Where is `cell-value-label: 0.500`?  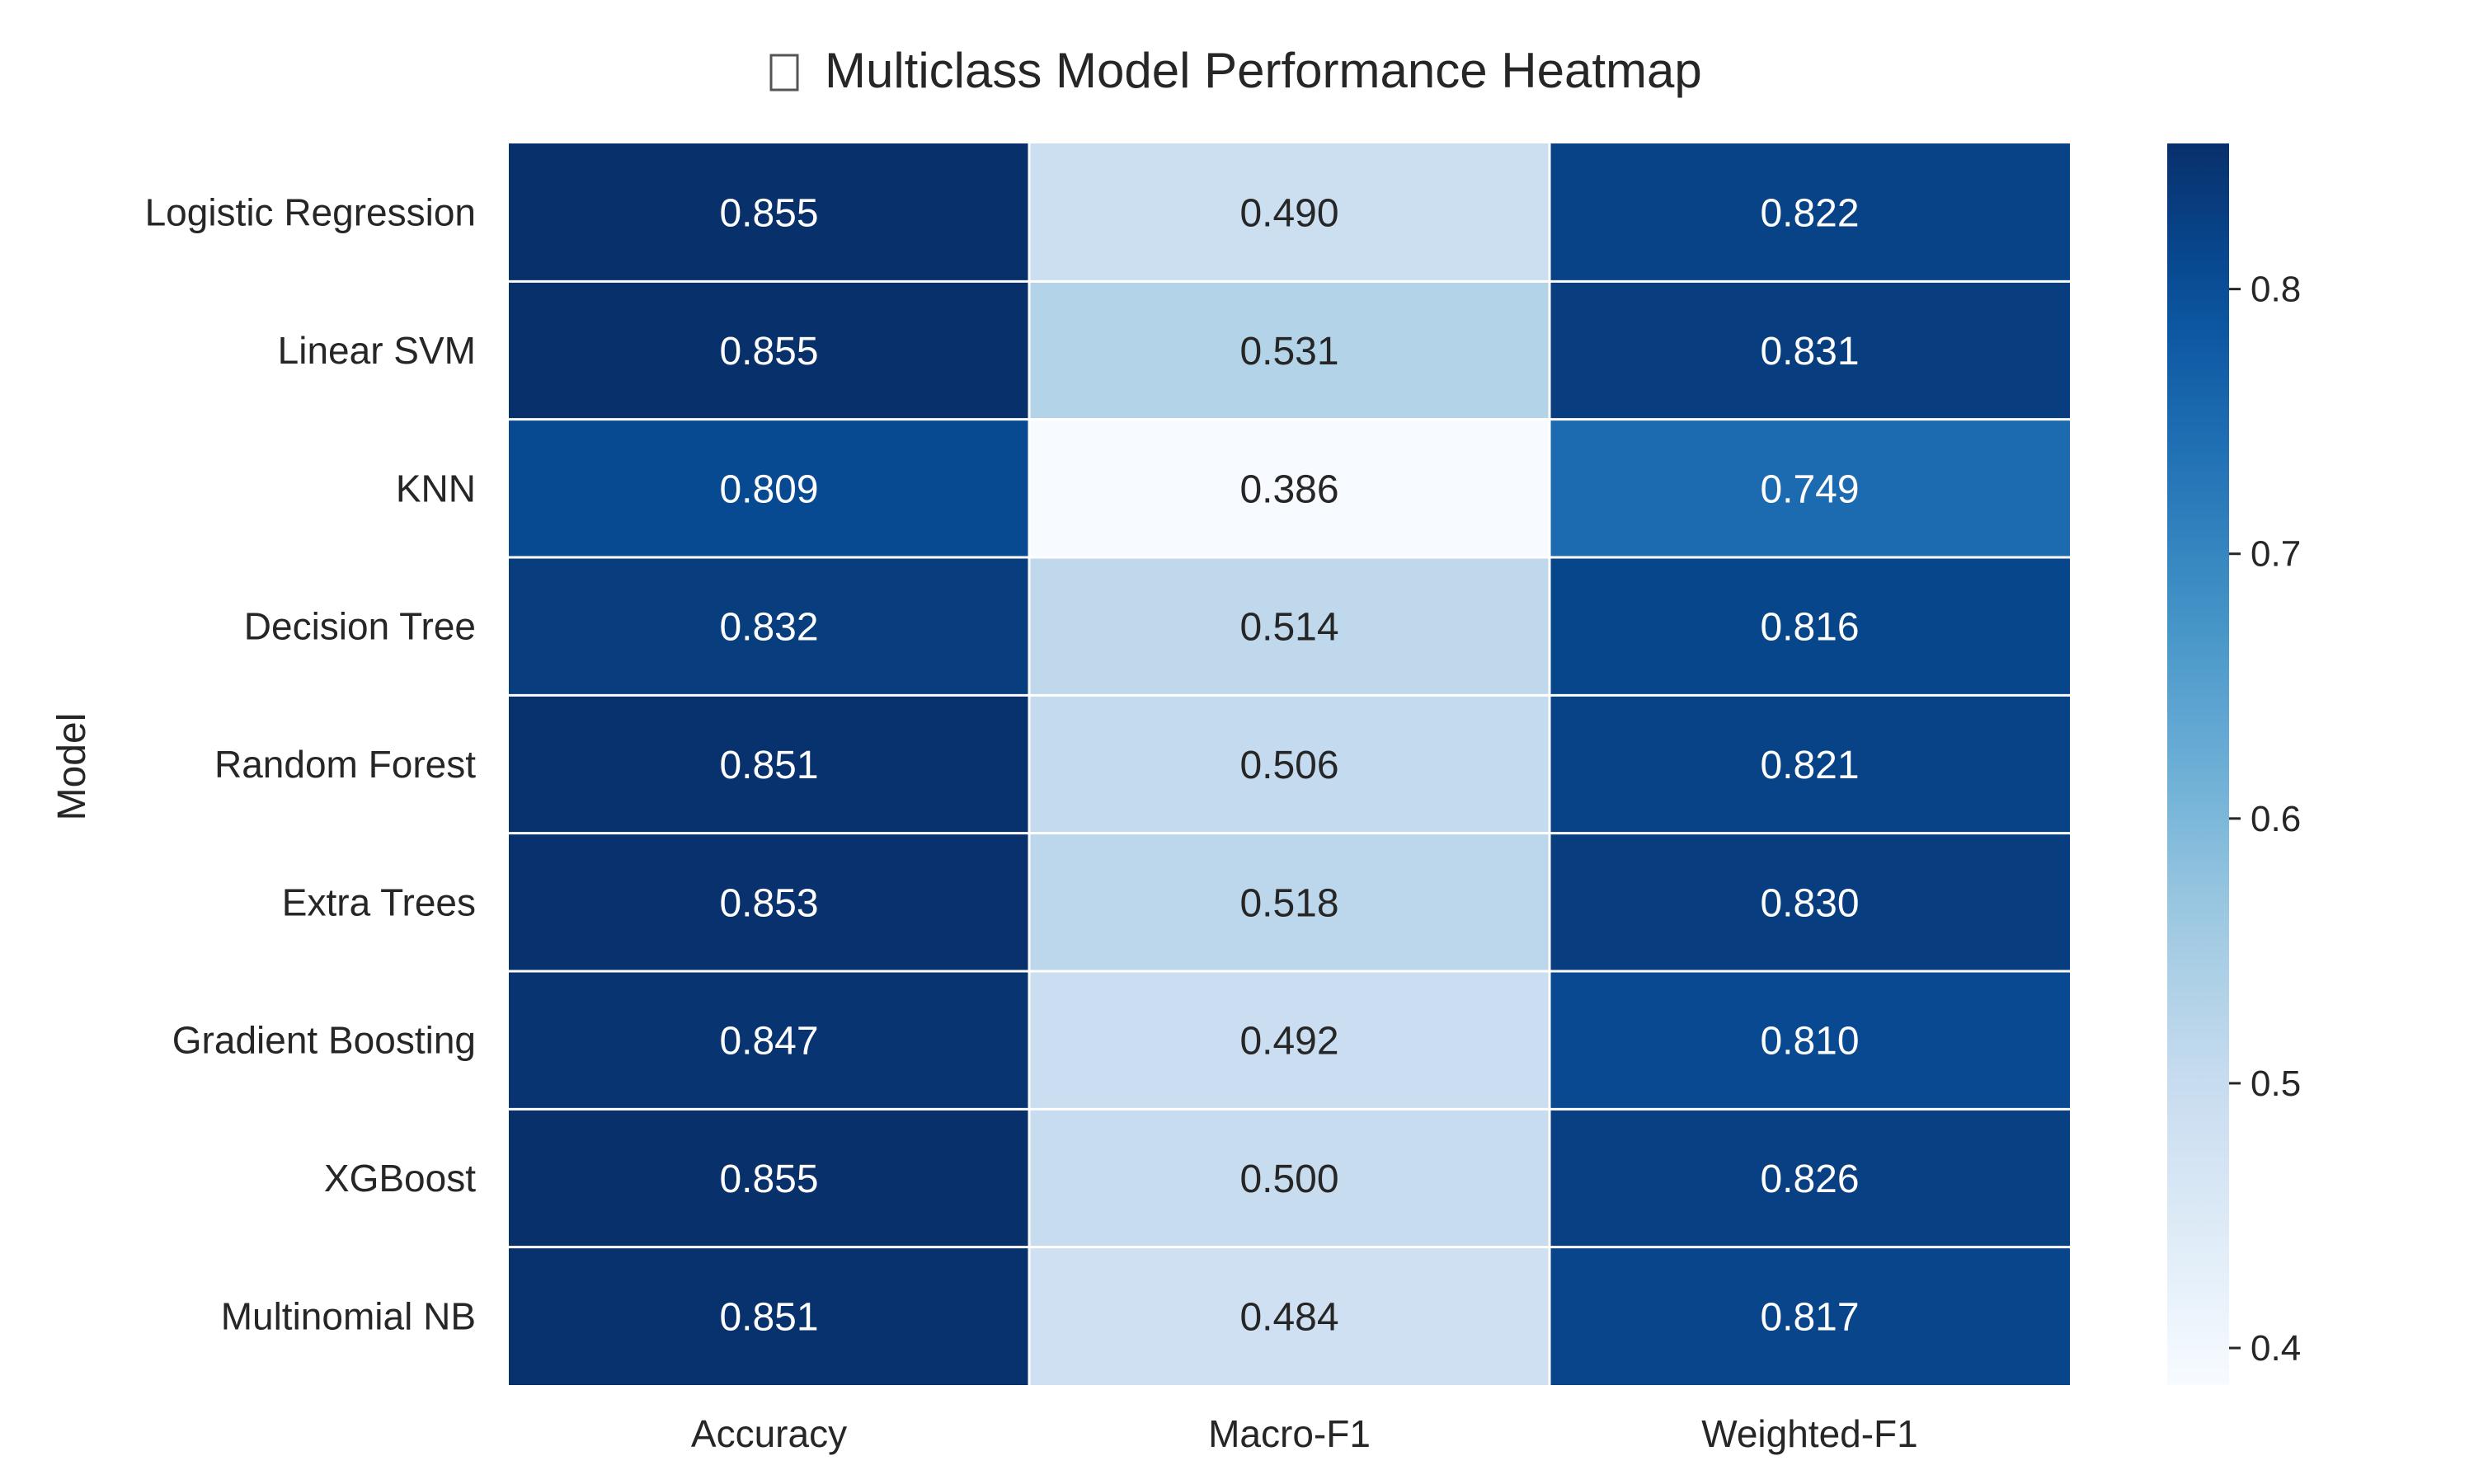 cell-value-label: 0.500 is located at coordinates (1288, 1179).